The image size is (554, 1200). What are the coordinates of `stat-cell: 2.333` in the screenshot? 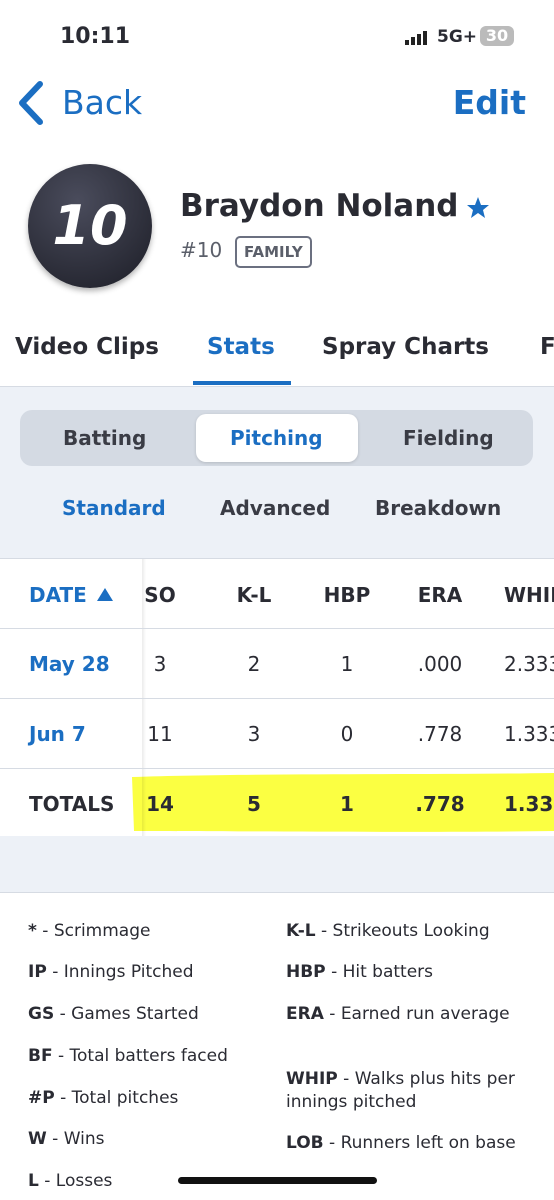 It's located at (529, 664).